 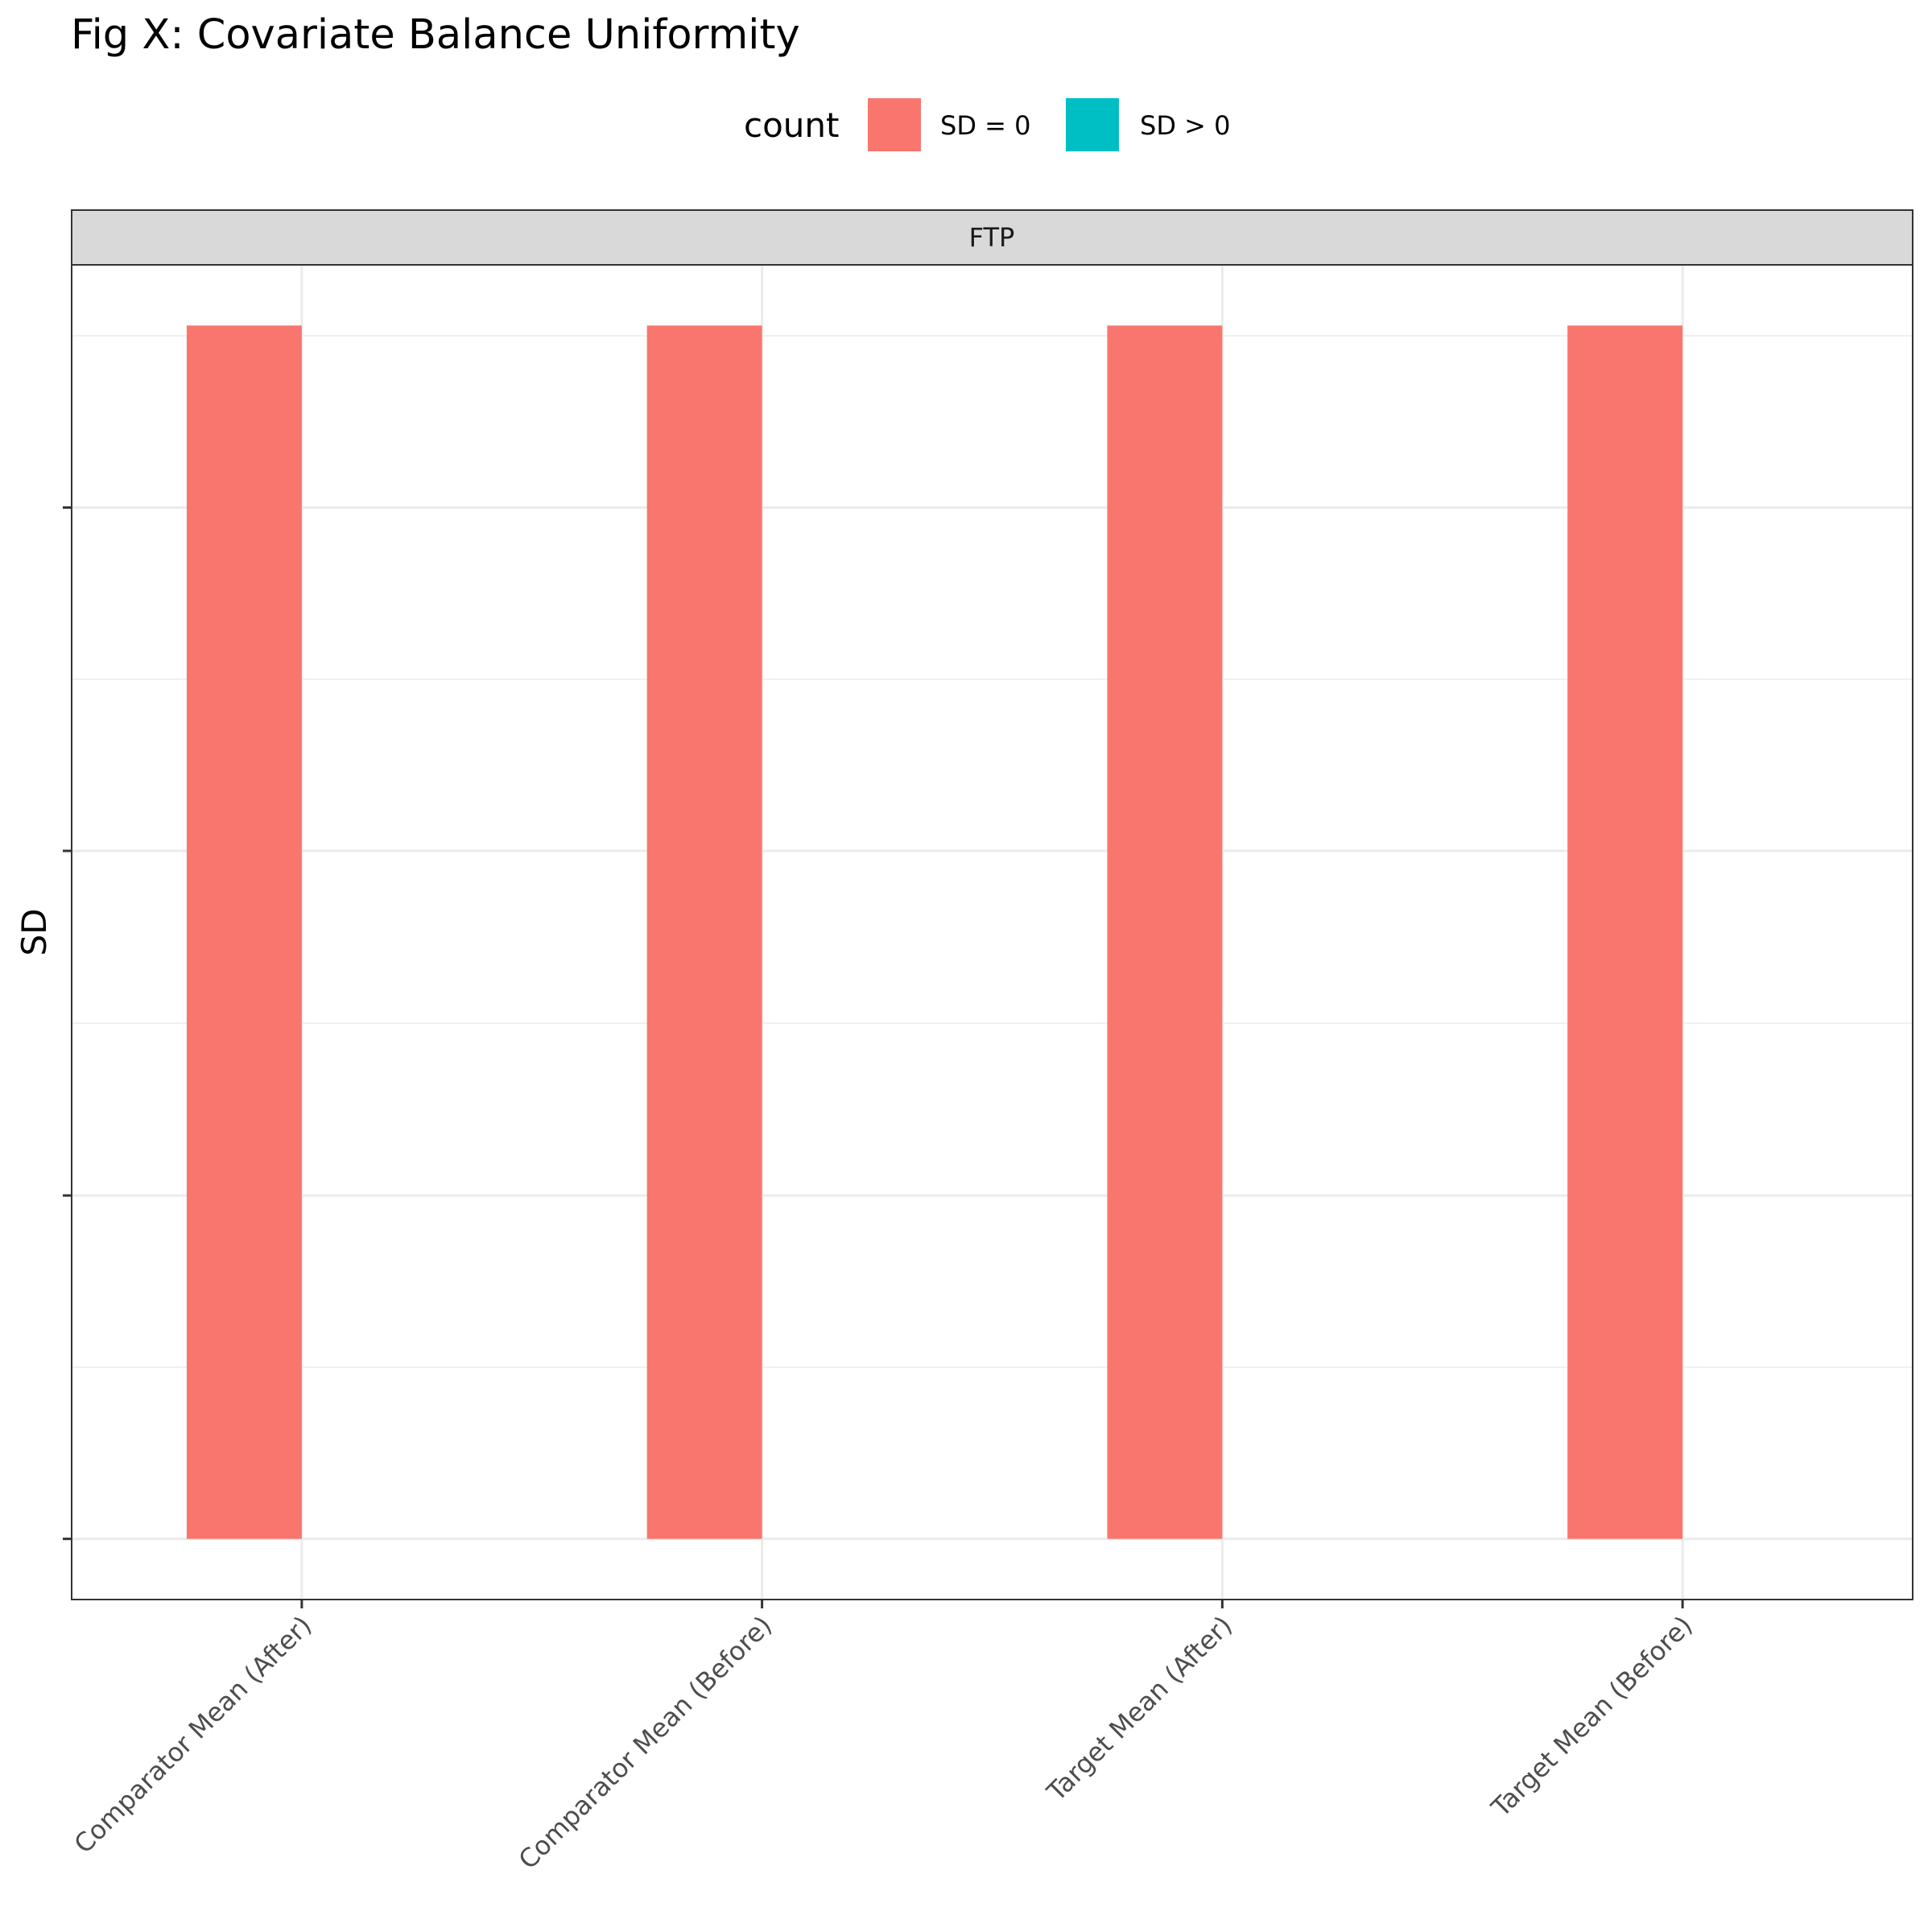 I want to click on chart-title: Fig X: Covariate Balance Uniformity, so click(x=435, y=35).